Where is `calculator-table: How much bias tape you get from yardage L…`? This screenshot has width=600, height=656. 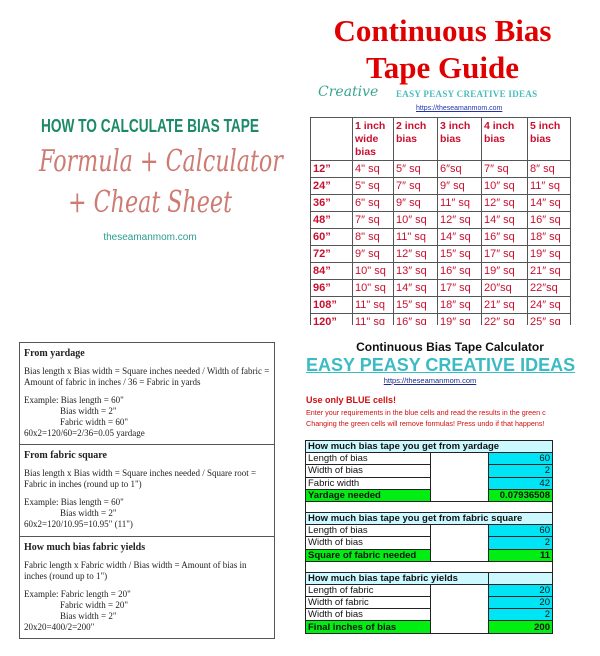
calculator-table: How much bias tape you get from yardage L… is located at coordinates (429, 536).